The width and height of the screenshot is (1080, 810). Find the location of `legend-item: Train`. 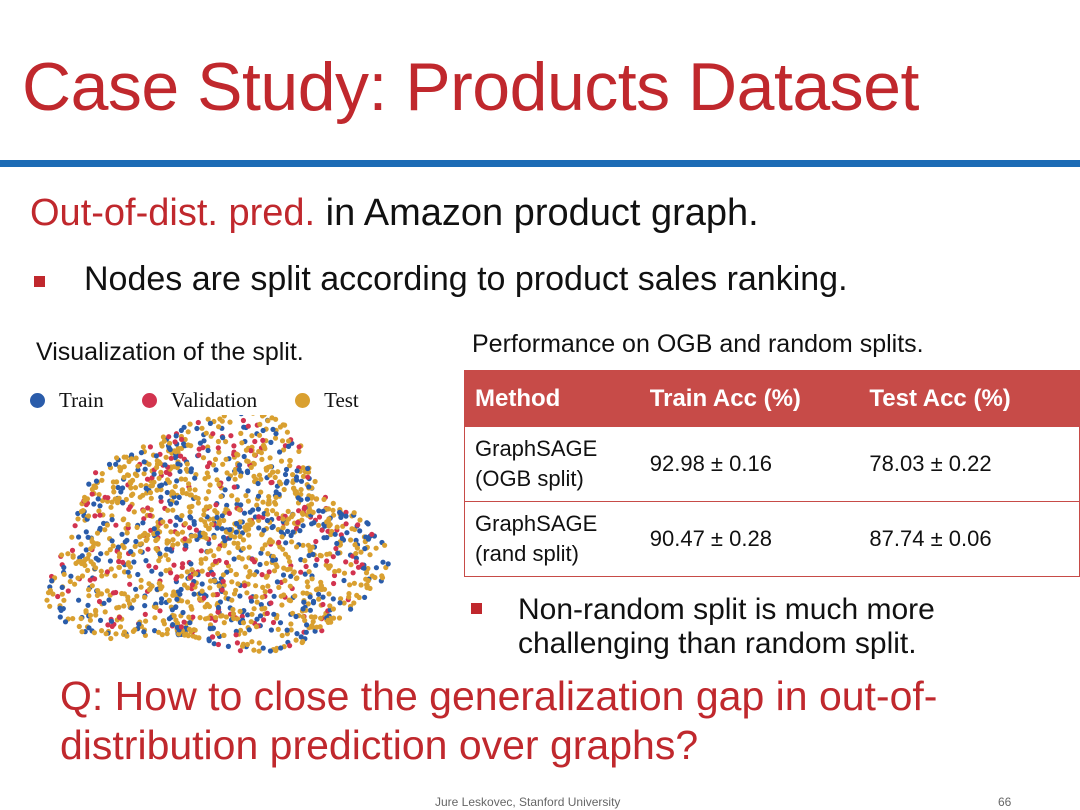

legend-item: Train is located at coordinates (67, 400).